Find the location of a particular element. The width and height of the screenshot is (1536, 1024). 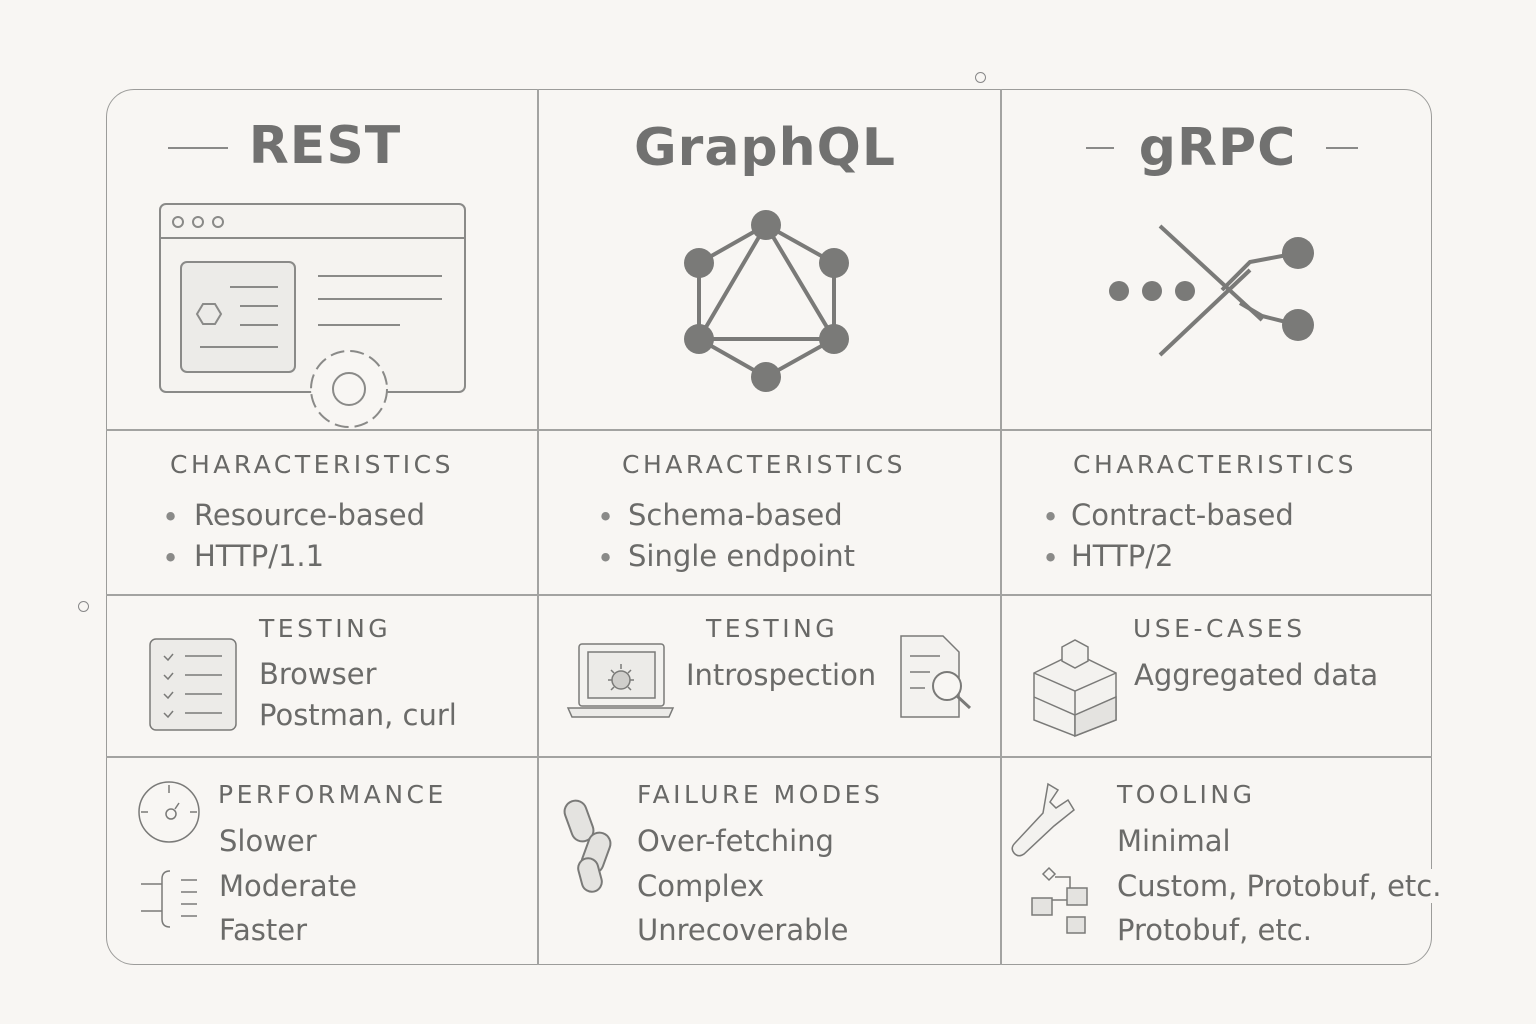

graphql-characteristics-label: CHARACTERISTICS is located at coordinates (764, 464).